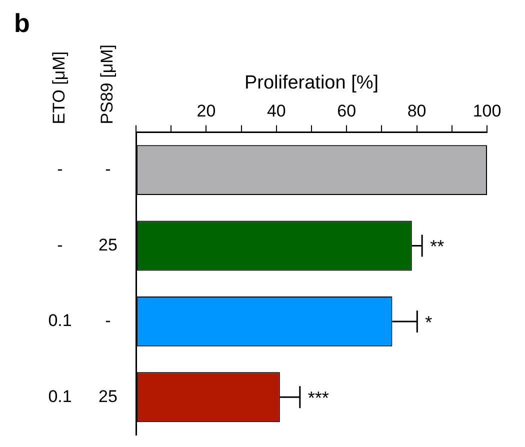  What do you see at coordinates (346, 111) in the screenshot?
I see `x-tick-label: 60` at bounding box center [346, 111].